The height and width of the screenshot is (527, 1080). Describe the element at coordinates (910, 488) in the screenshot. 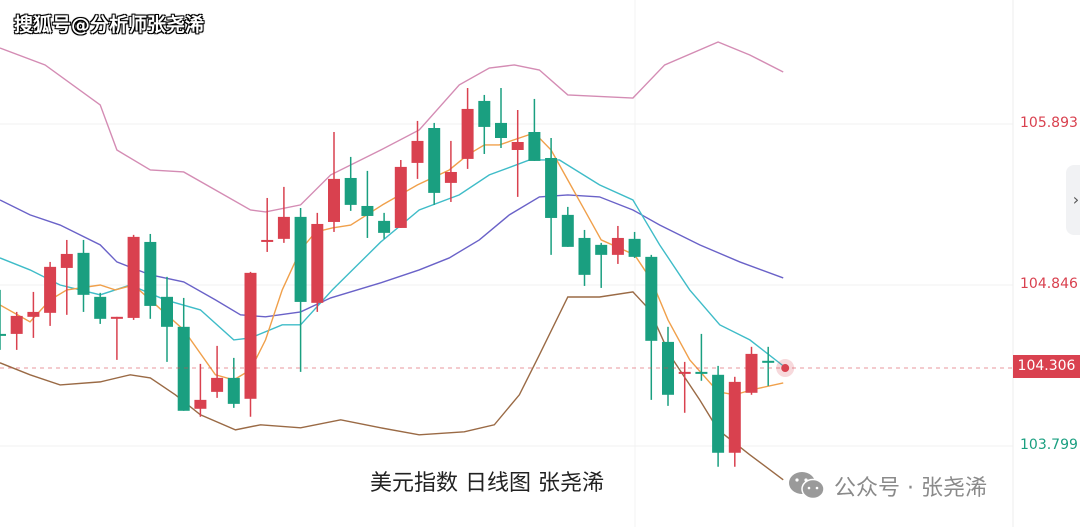

I see `account-name: 公众号 · 张尧浠` at that location.